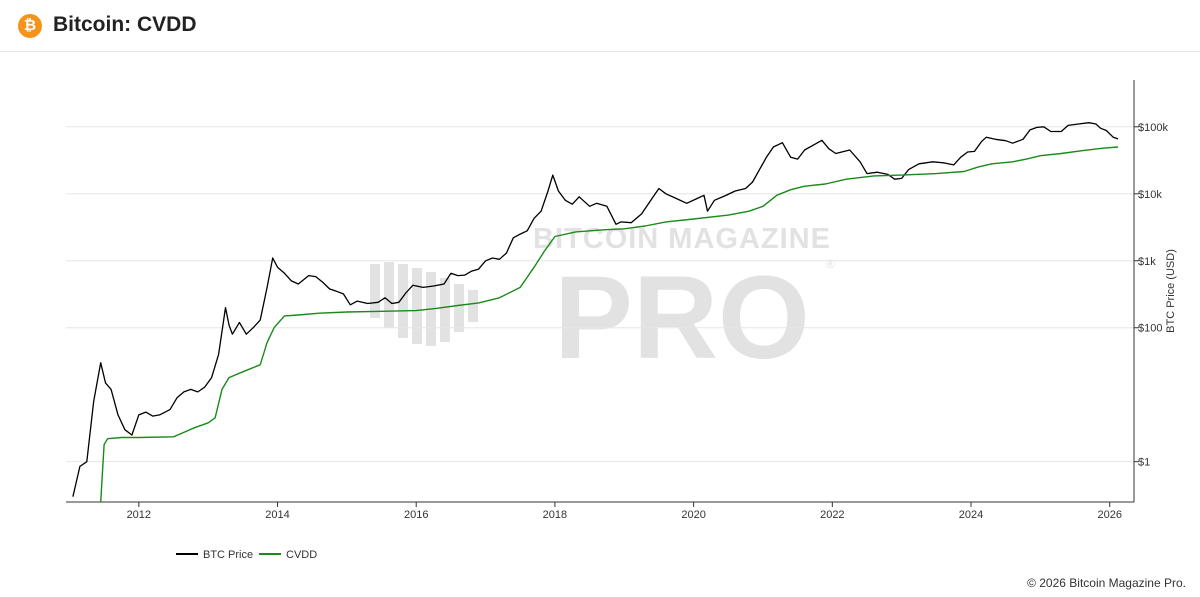 The width and height of the screenshot is (1200, 597). I want to click on bitcoin-logo-icon: ₿, so click(30, 26).